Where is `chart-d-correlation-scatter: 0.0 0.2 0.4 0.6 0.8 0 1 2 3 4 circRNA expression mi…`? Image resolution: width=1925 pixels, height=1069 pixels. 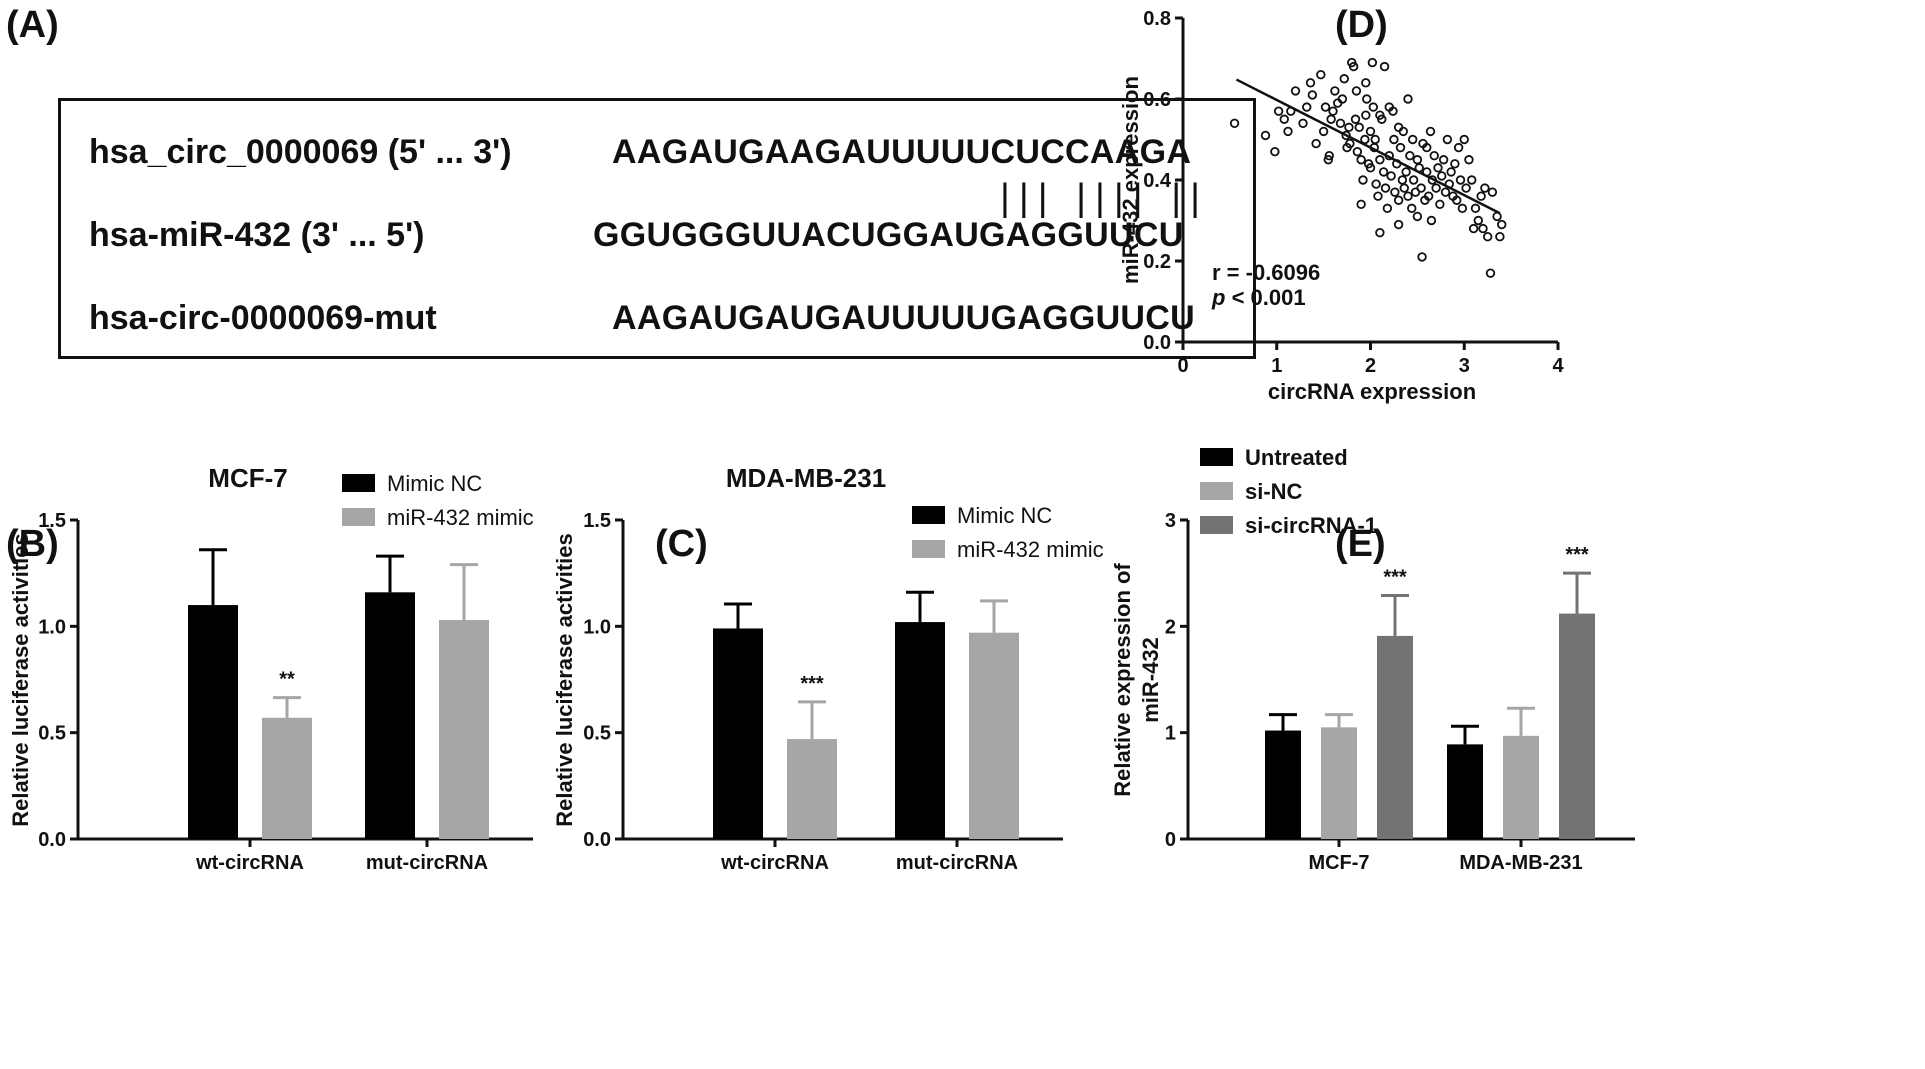
chart-d-correlation-scatter: 0.0 0.2 0.4 0.6 0.8 0 1 2 3 4 circRNA expression mi… is located at coordinates (1341, 206).